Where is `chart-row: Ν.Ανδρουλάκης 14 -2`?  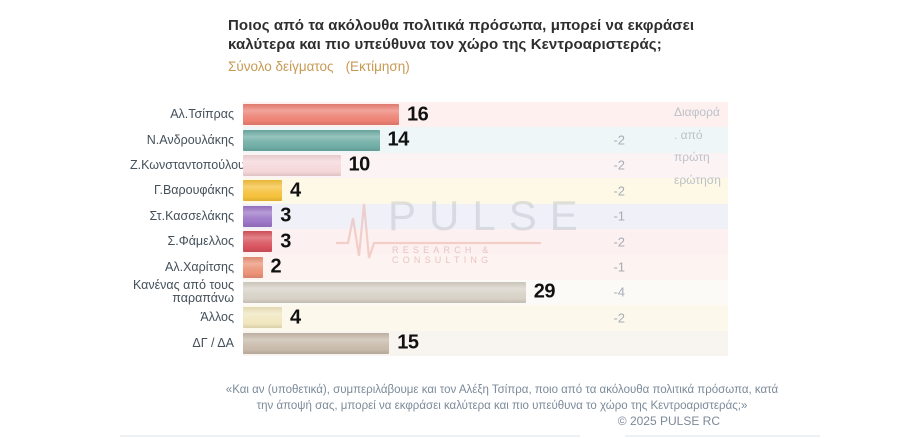
chart-row: Ν.Ανδρουλάκης 14 -2 is located at coordinates (429, 140).